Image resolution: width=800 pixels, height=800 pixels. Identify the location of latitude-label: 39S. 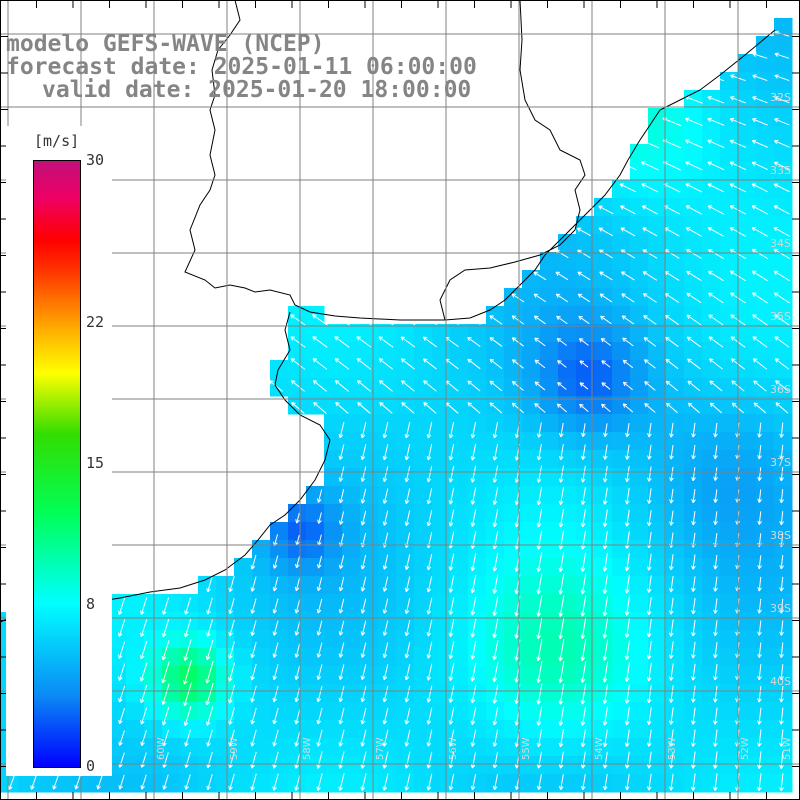
(780, 608).